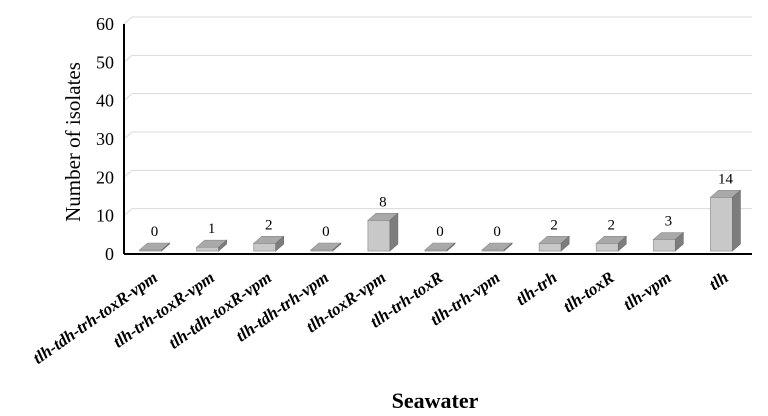 This screenshot has width=768, height=416. Describe the element at coordinates (718, 281) in the screenshot. I see `category-label: tlh` at that location.